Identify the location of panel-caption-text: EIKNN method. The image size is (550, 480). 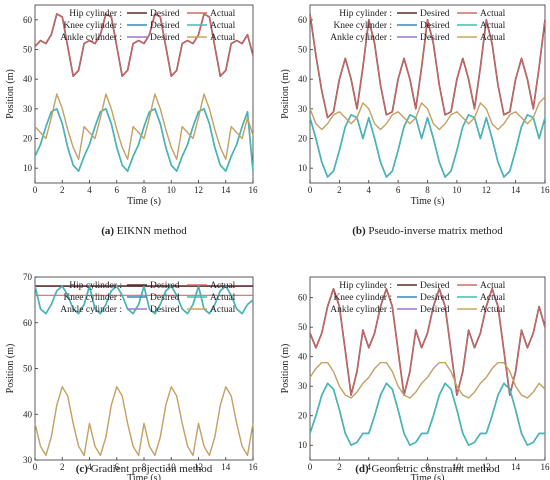
(152, 231).